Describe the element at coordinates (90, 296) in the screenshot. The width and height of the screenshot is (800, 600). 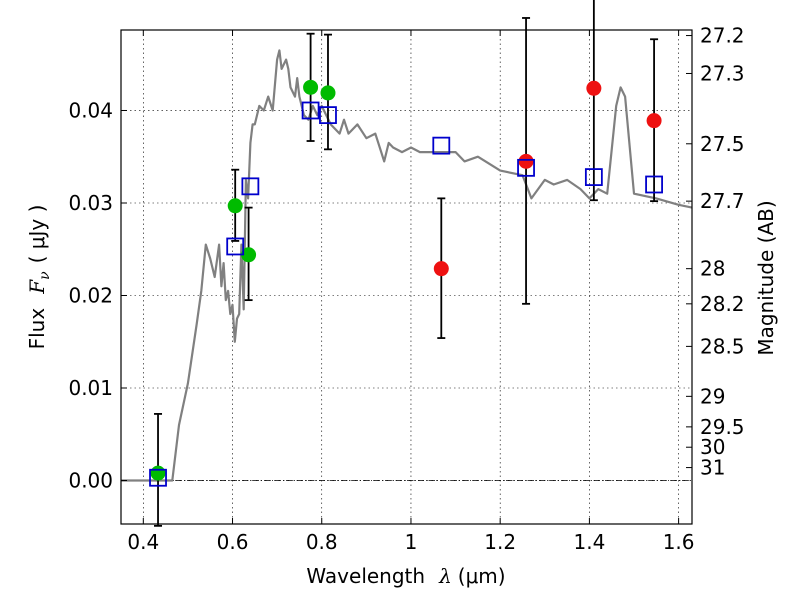
I see `y-tick-label: 0.02` at that location.